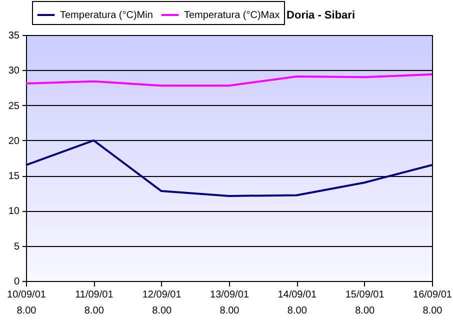  What do you see at coordinates (432, 303) in the screenshot?
I see `x-tick-label: 16/09/01 8.00` at bounding box center [432, 303].